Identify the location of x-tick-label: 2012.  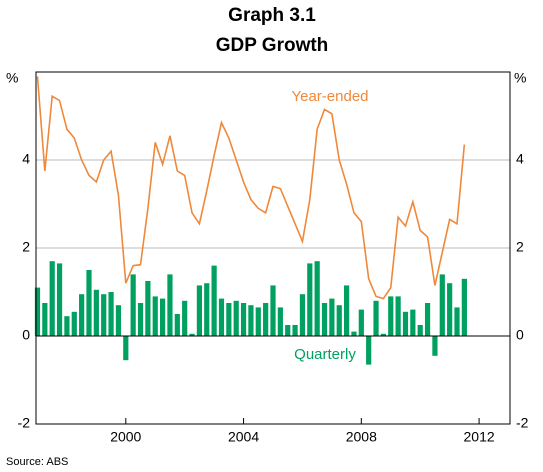
(479, 437).